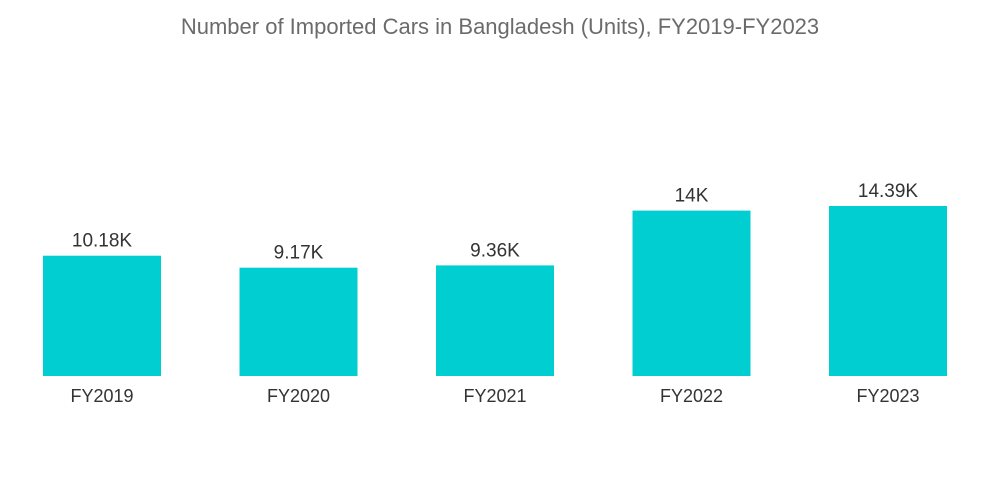  What do you see at coordinates (299, 253) in the screenshot?
I see `value-label-fy2020: 9.17K` at bounding box center [299, 253].